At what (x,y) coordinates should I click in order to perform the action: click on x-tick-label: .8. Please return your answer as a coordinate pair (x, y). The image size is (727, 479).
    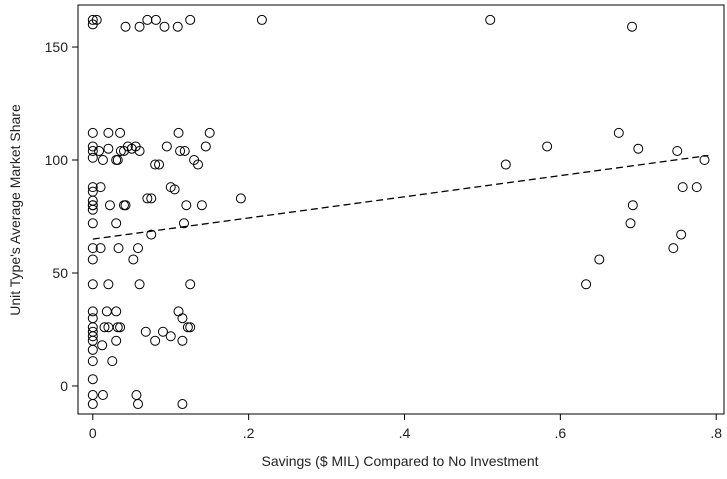
    Looking at the image, I should click on (716, 433).